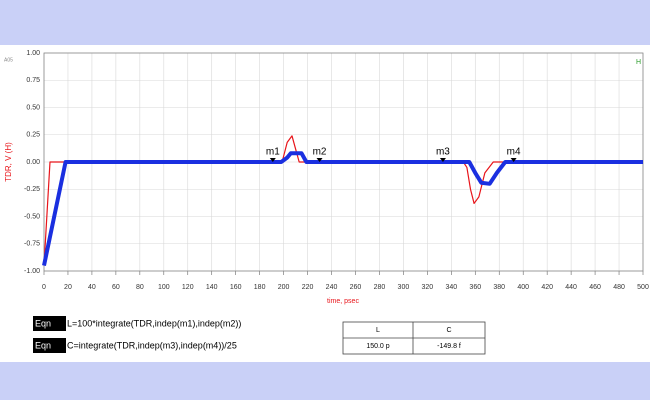 This screenshot has width=650, height=400. I want to click on y-tick-label: -0.75, so click(32, 244).